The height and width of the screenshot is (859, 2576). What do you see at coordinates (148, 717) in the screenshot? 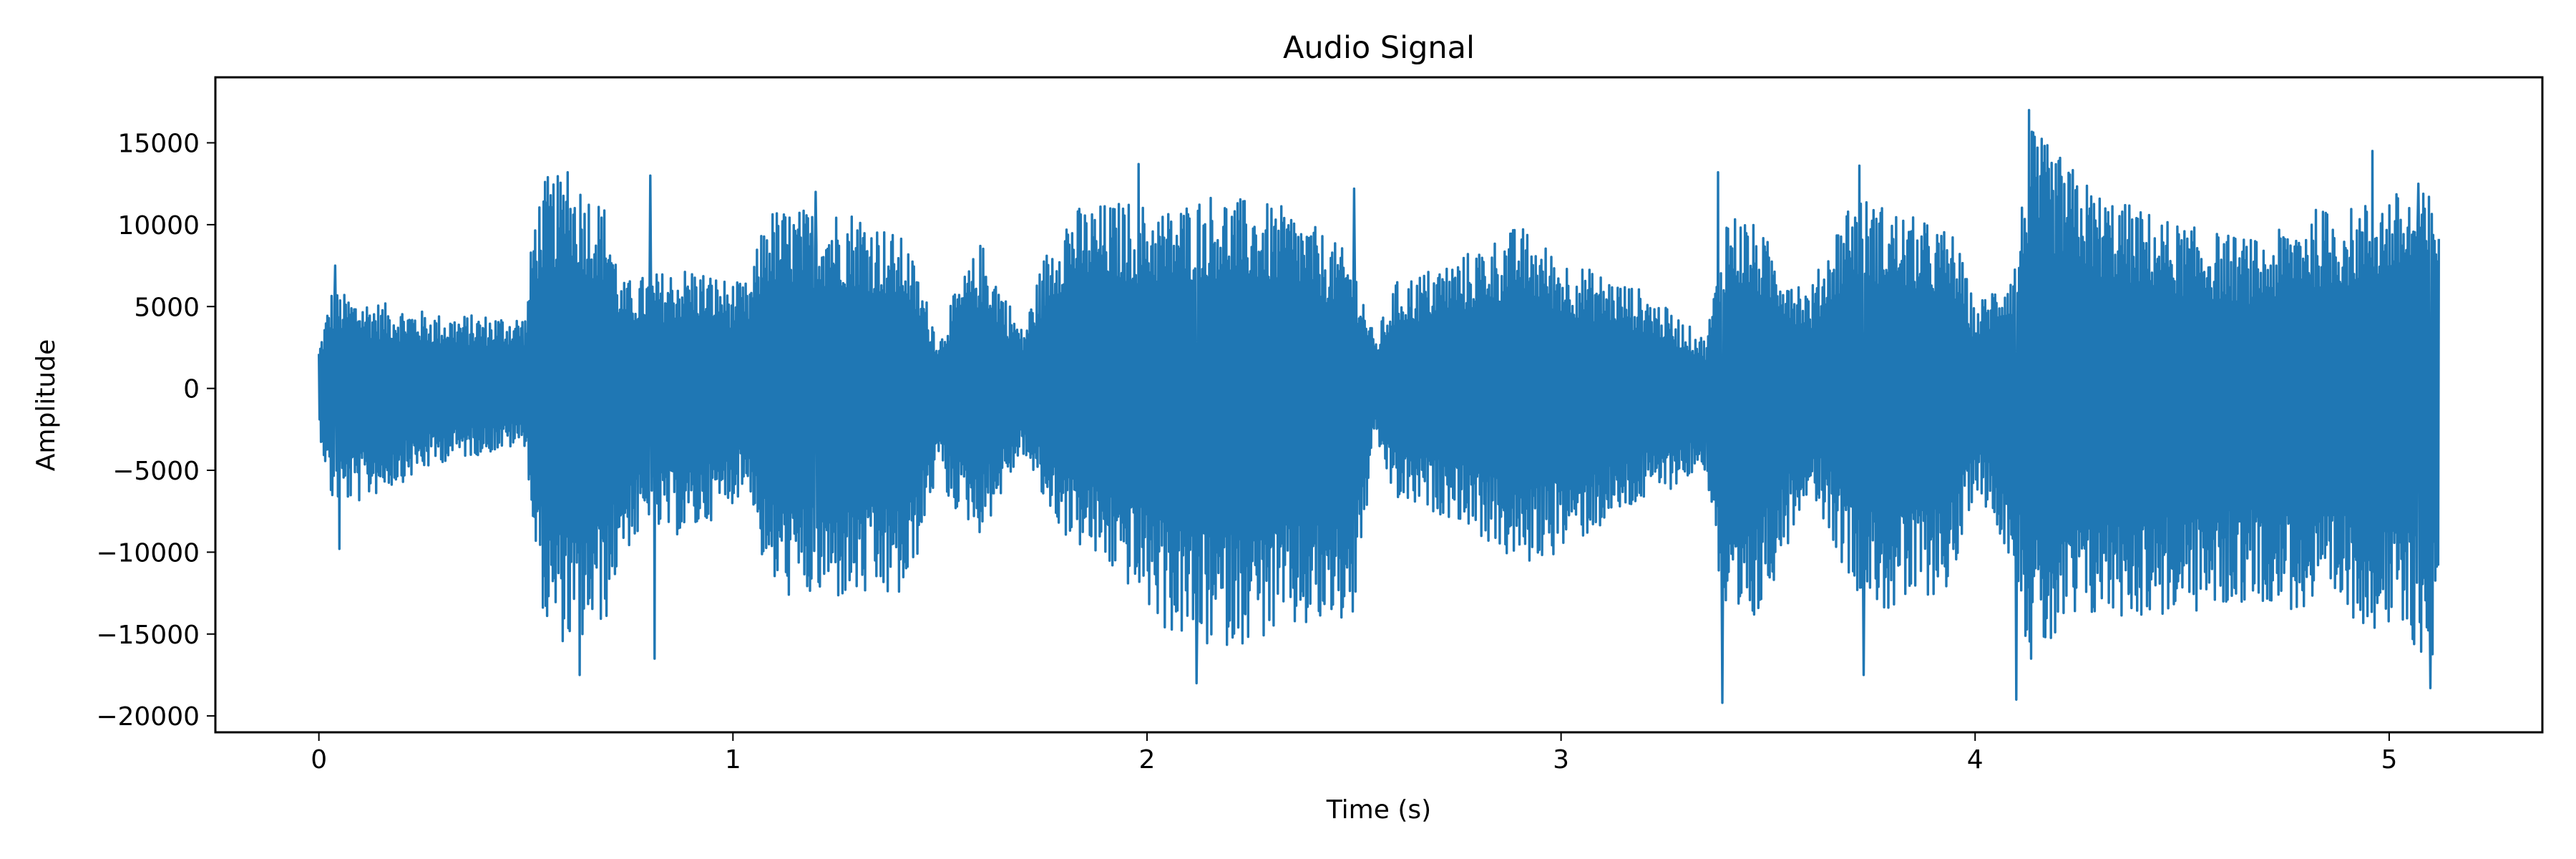
I see `y-tick-label: −20000` at bounding box center [148, 717].